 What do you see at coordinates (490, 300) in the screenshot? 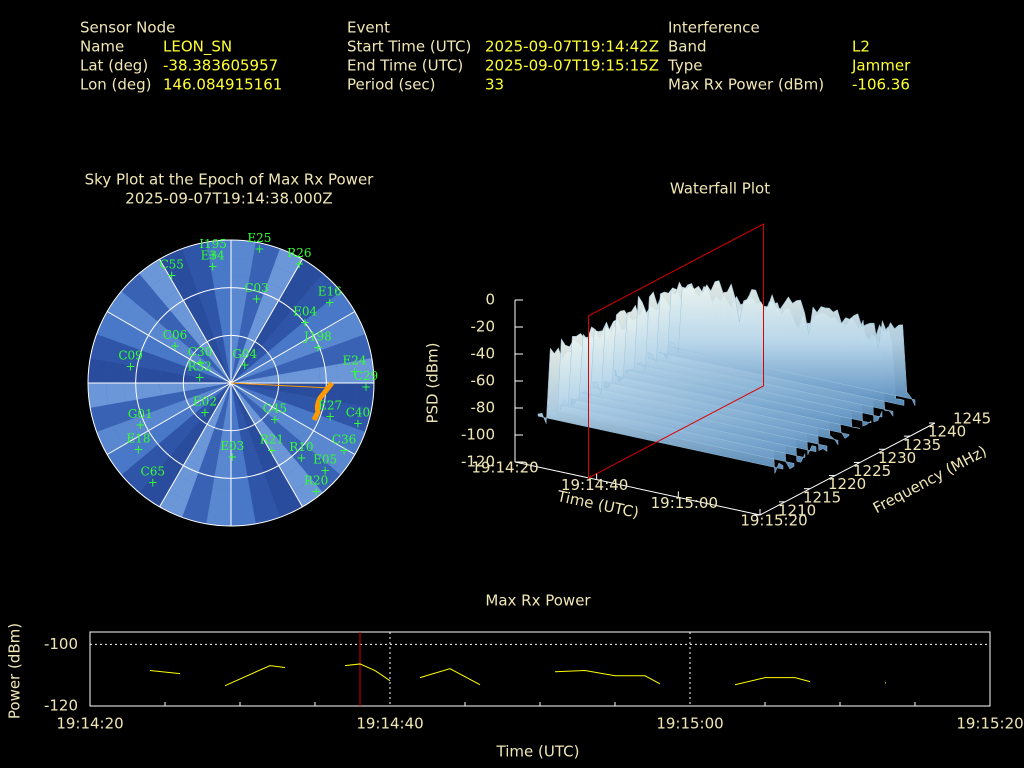
I see `z-tick-label: 0` at bounding box center [490, 300].